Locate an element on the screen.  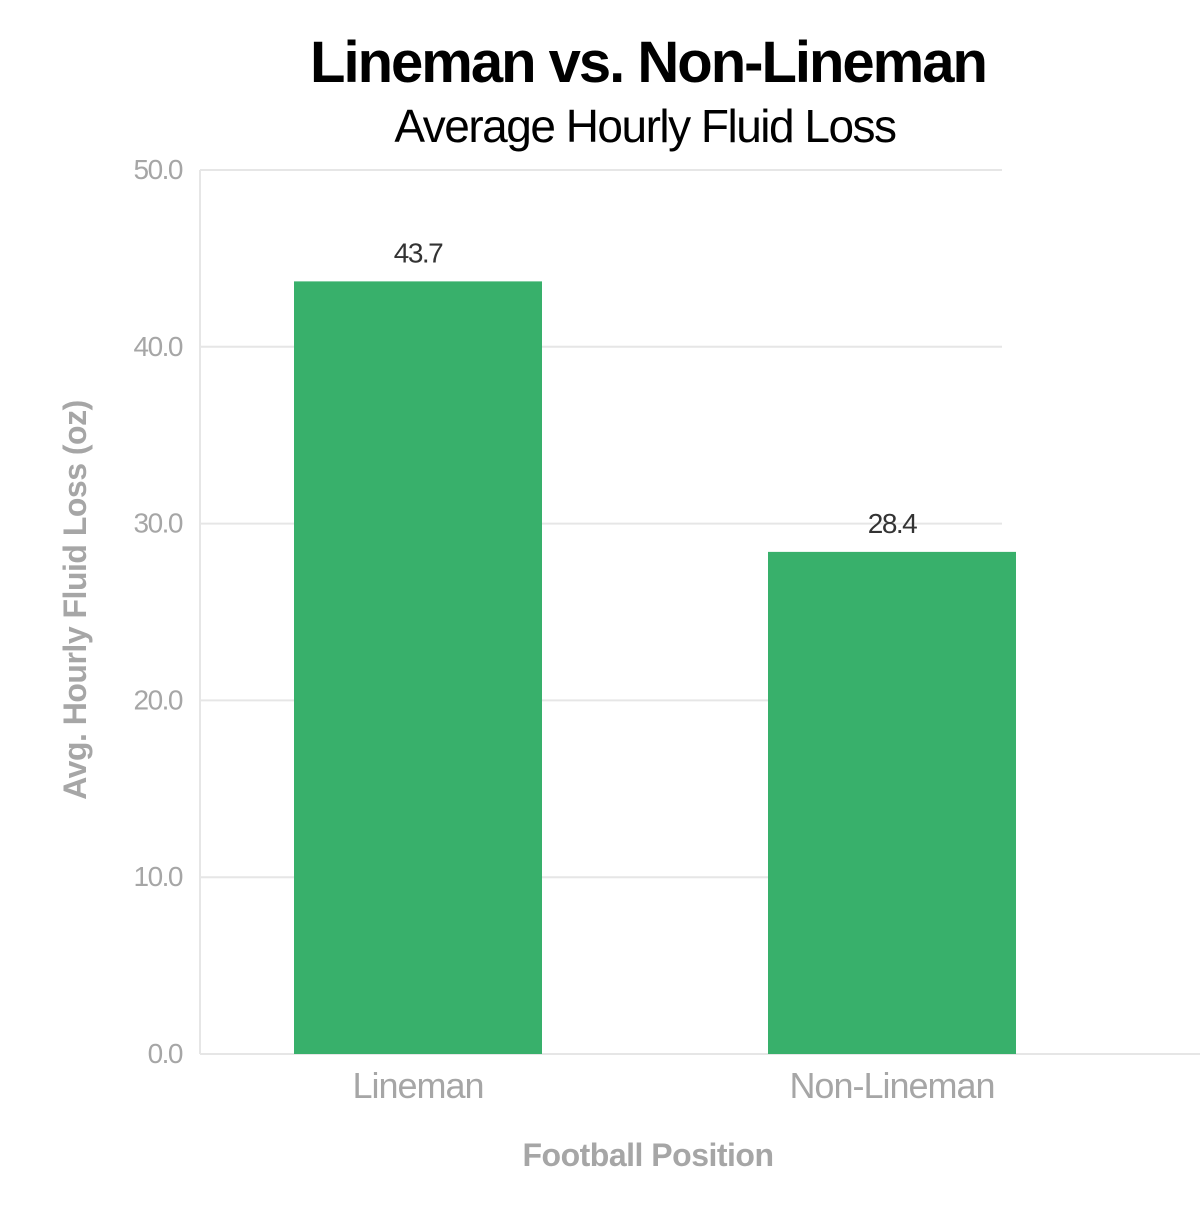
x-tick-label: Non-Lineman is located at coordinates (891, 1085).